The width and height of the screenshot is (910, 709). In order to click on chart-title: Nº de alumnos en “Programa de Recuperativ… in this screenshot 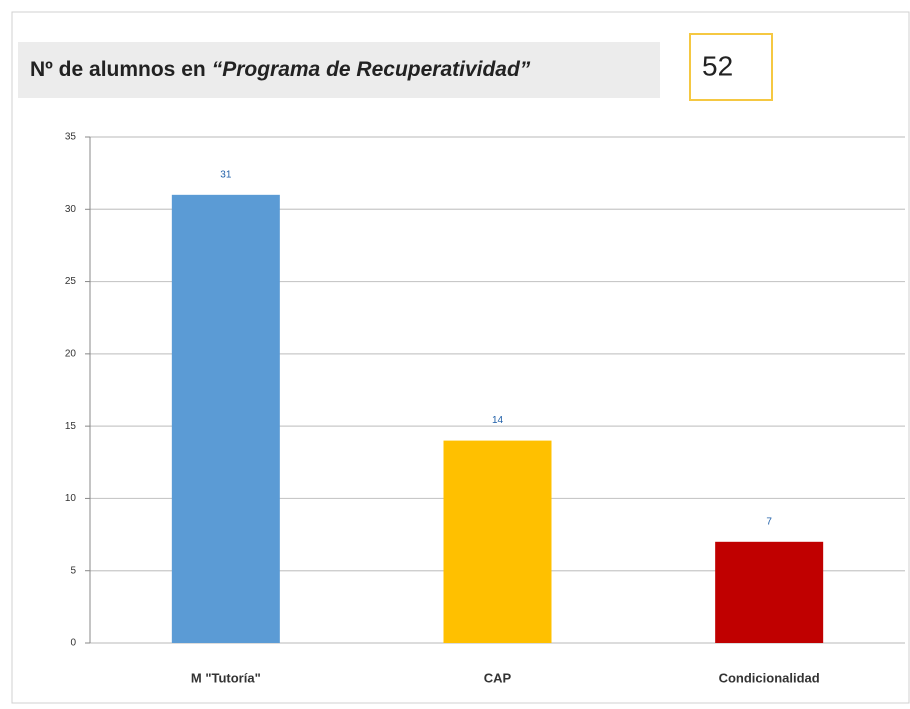, I will do `click(280, 69)`.